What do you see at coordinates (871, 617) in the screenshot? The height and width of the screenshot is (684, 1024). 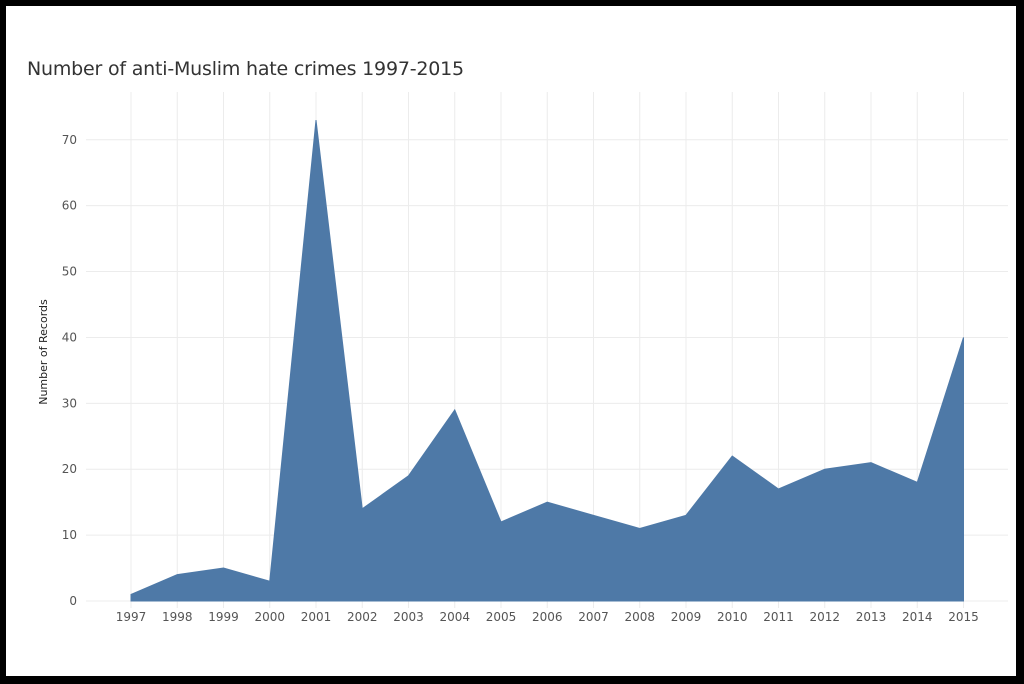 I see `x-tick-label: 2013` at bounding box center [871, 617].